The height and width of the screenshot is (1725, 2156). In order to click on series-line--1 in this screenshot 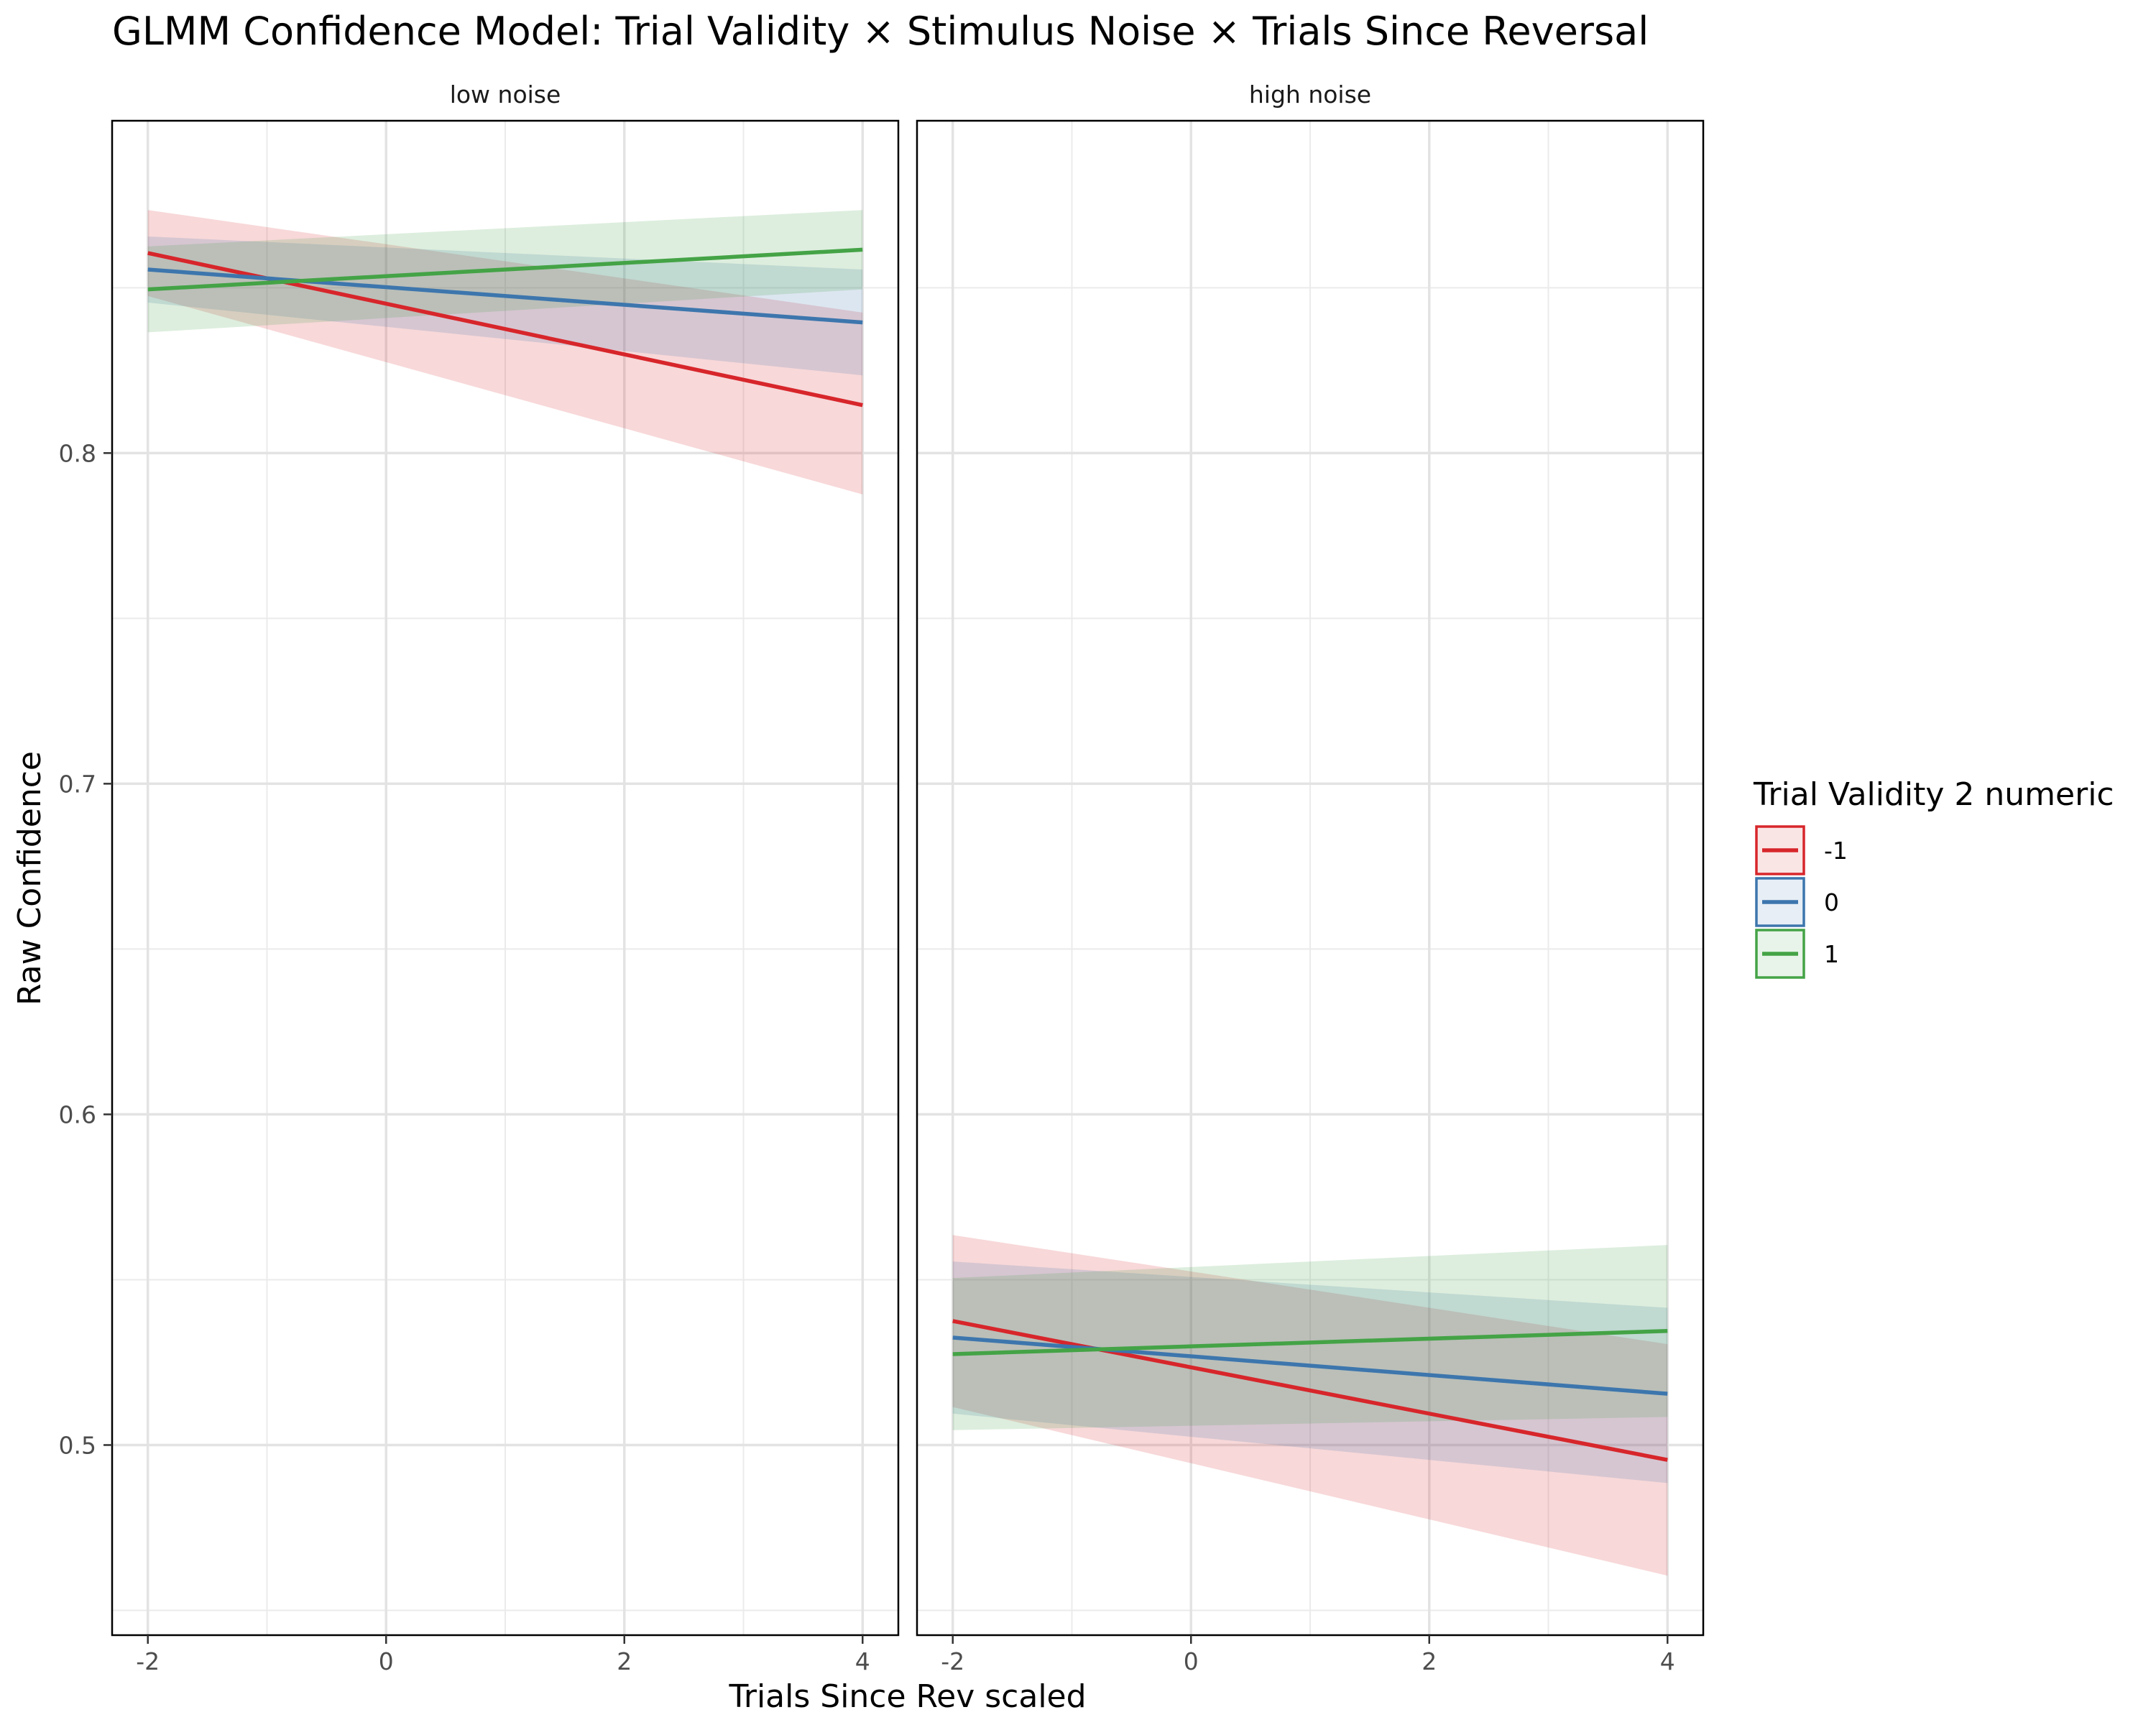, I will do `click(1310, 1390)`.